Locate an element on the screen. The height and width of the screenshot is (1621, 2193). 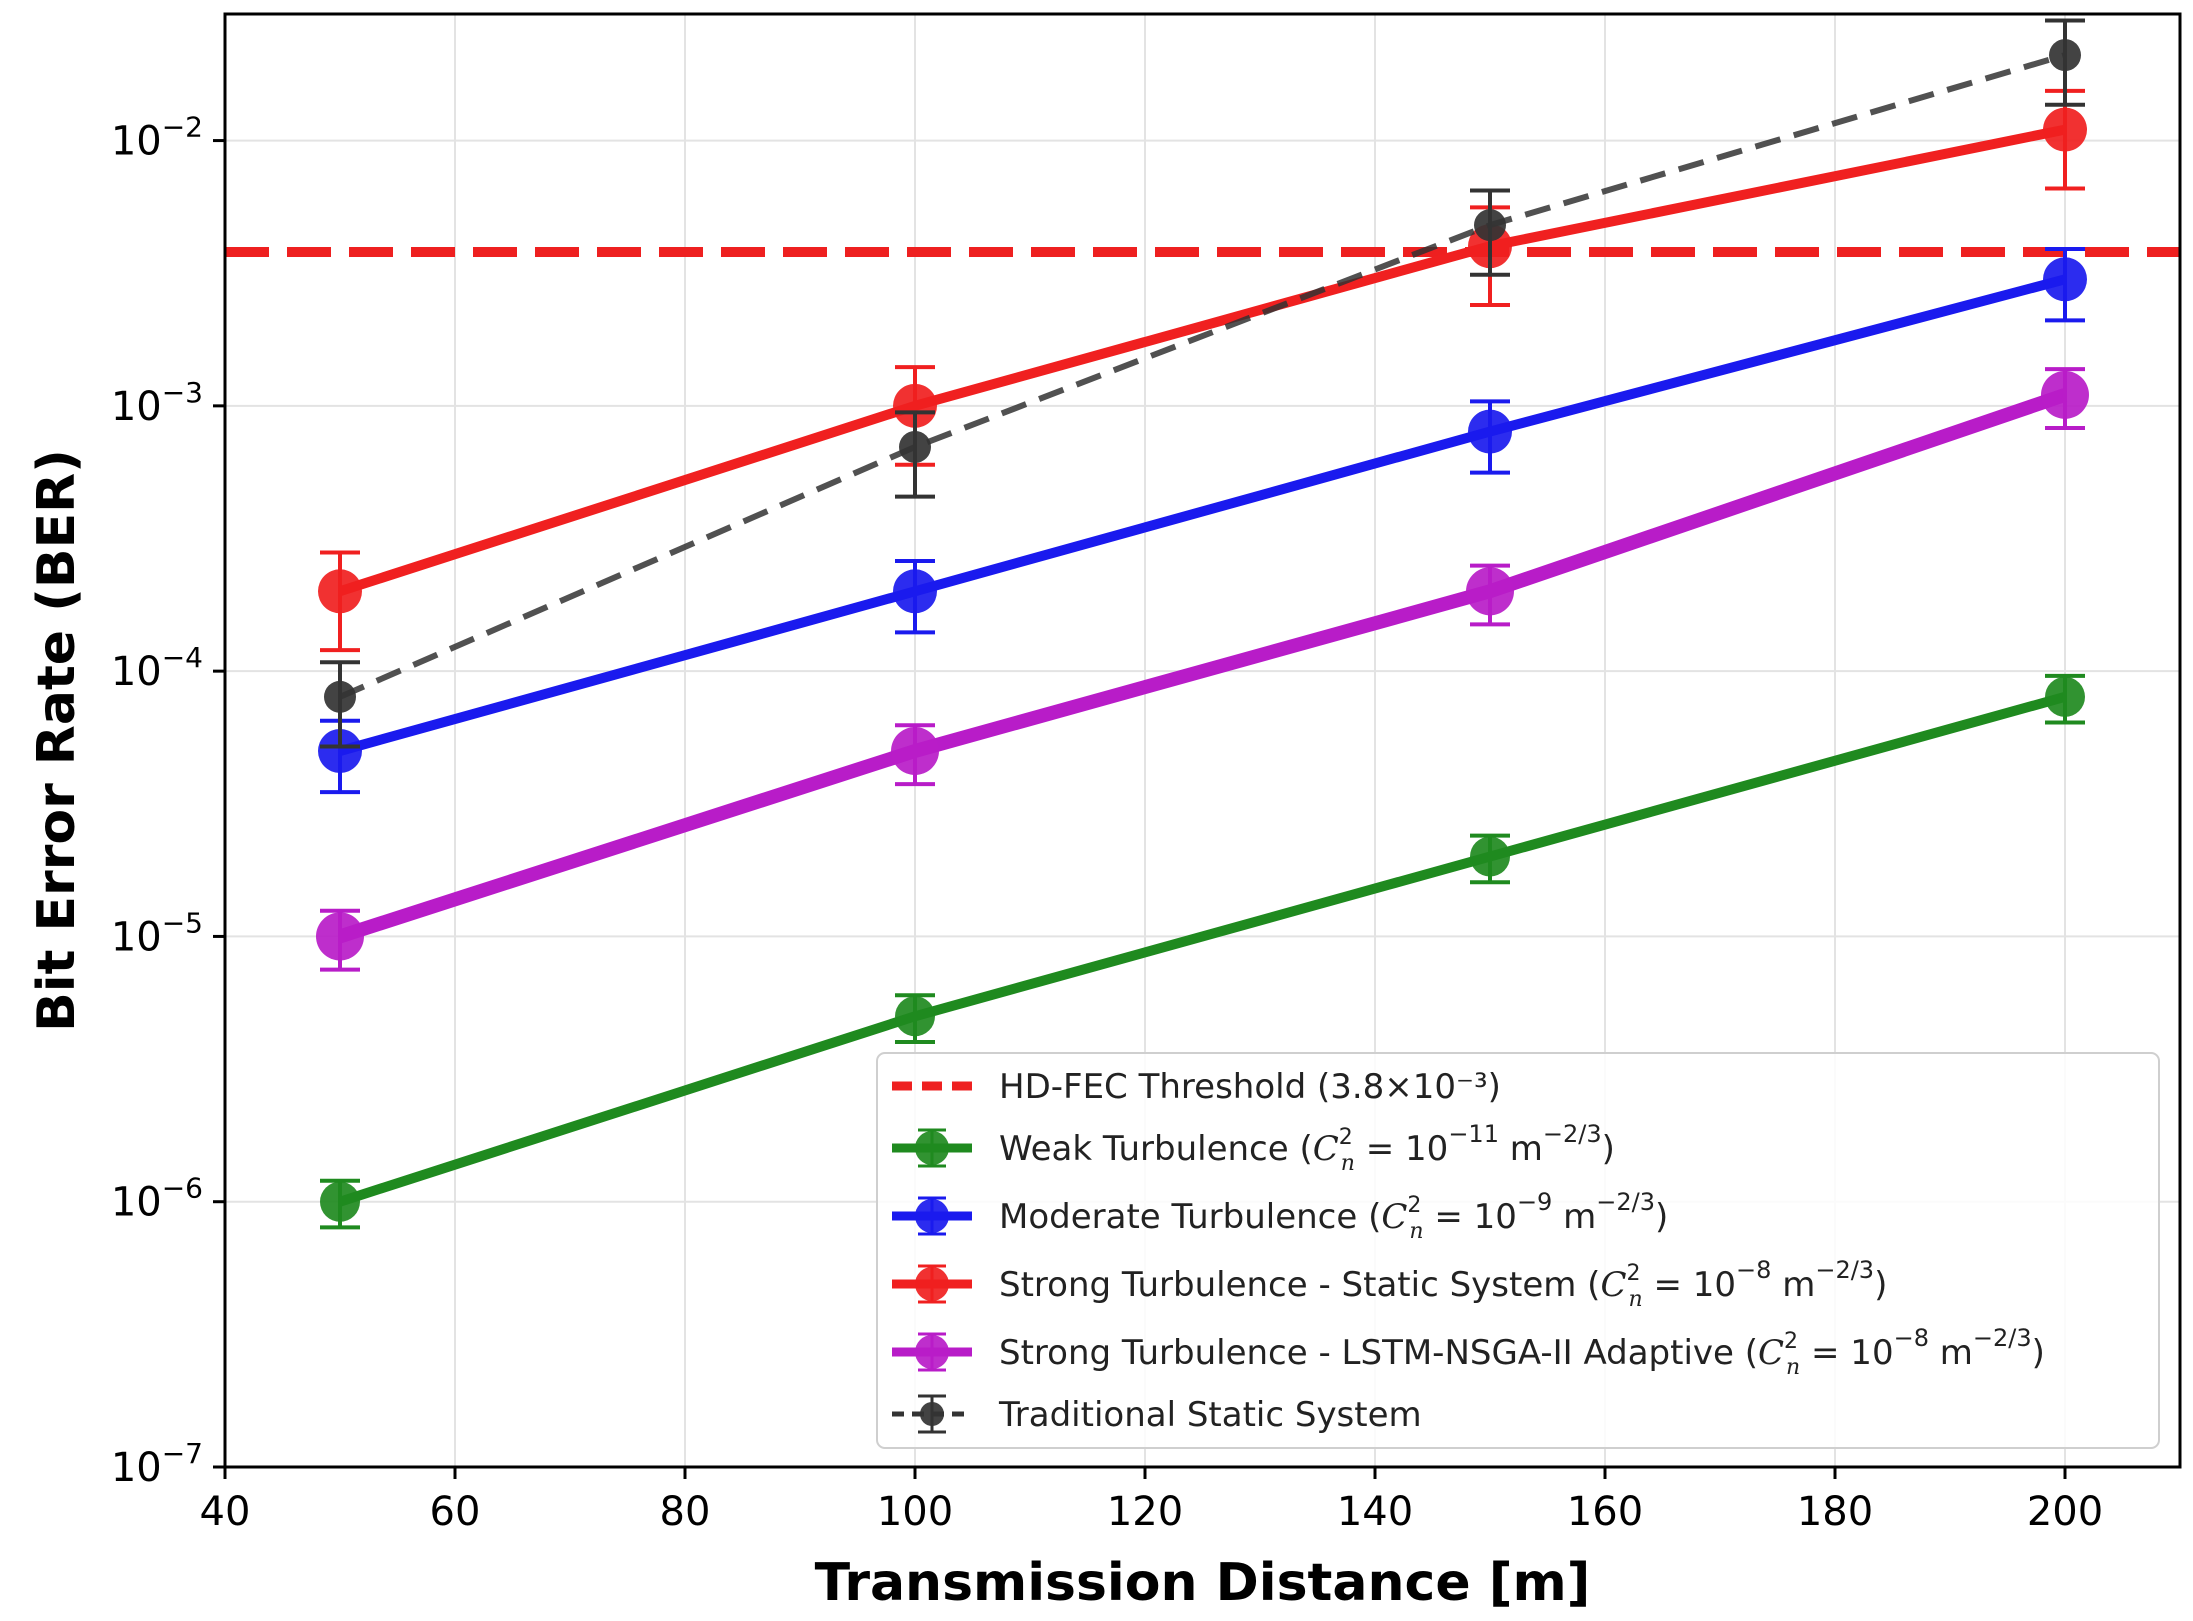
legend-cn-exponent: −11 is located at coordinates (1473, 1134).